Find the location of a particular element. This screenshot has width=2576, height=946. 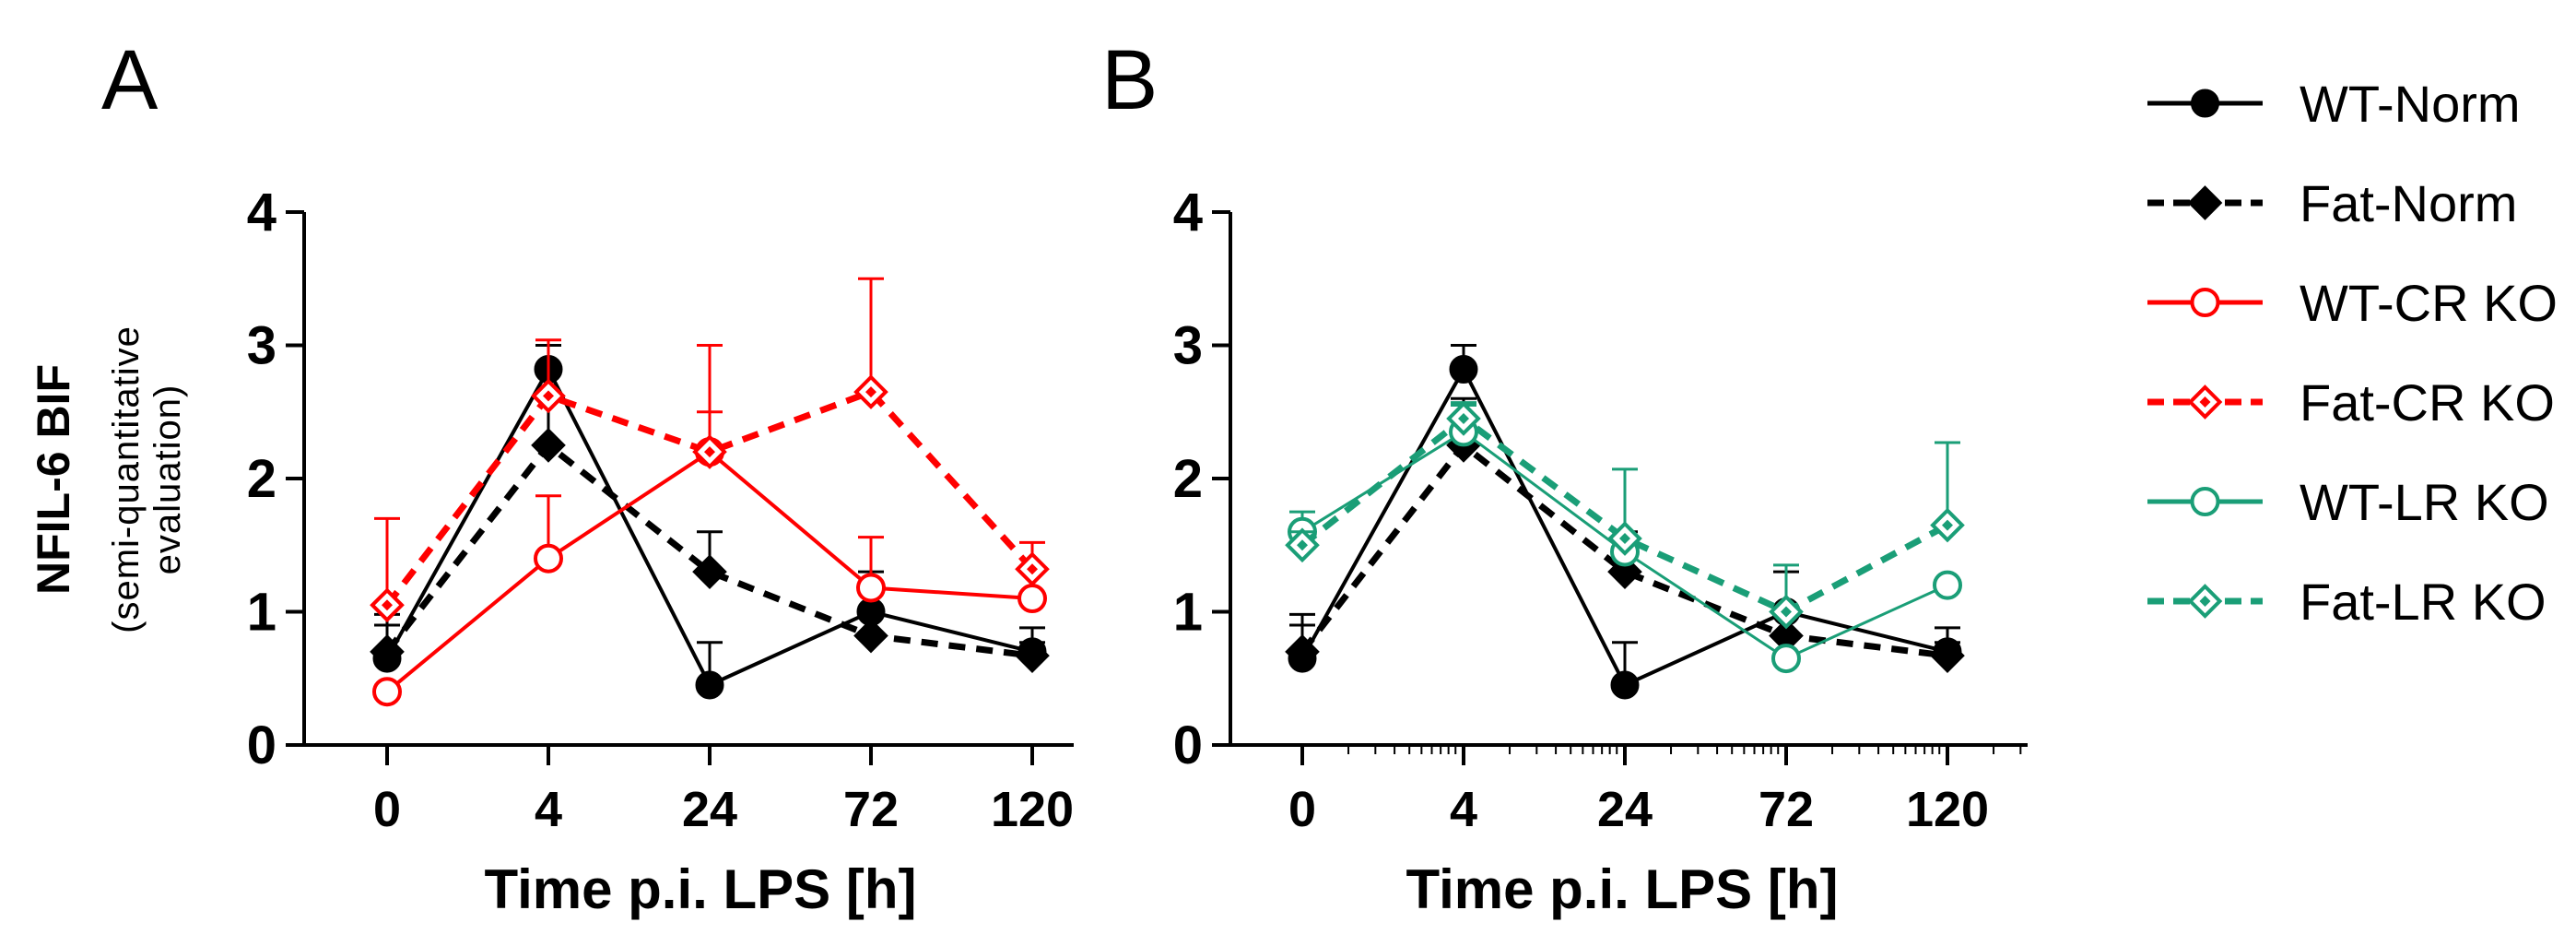

legend-item: WT-Norm is located at coordinates (2334, 104).